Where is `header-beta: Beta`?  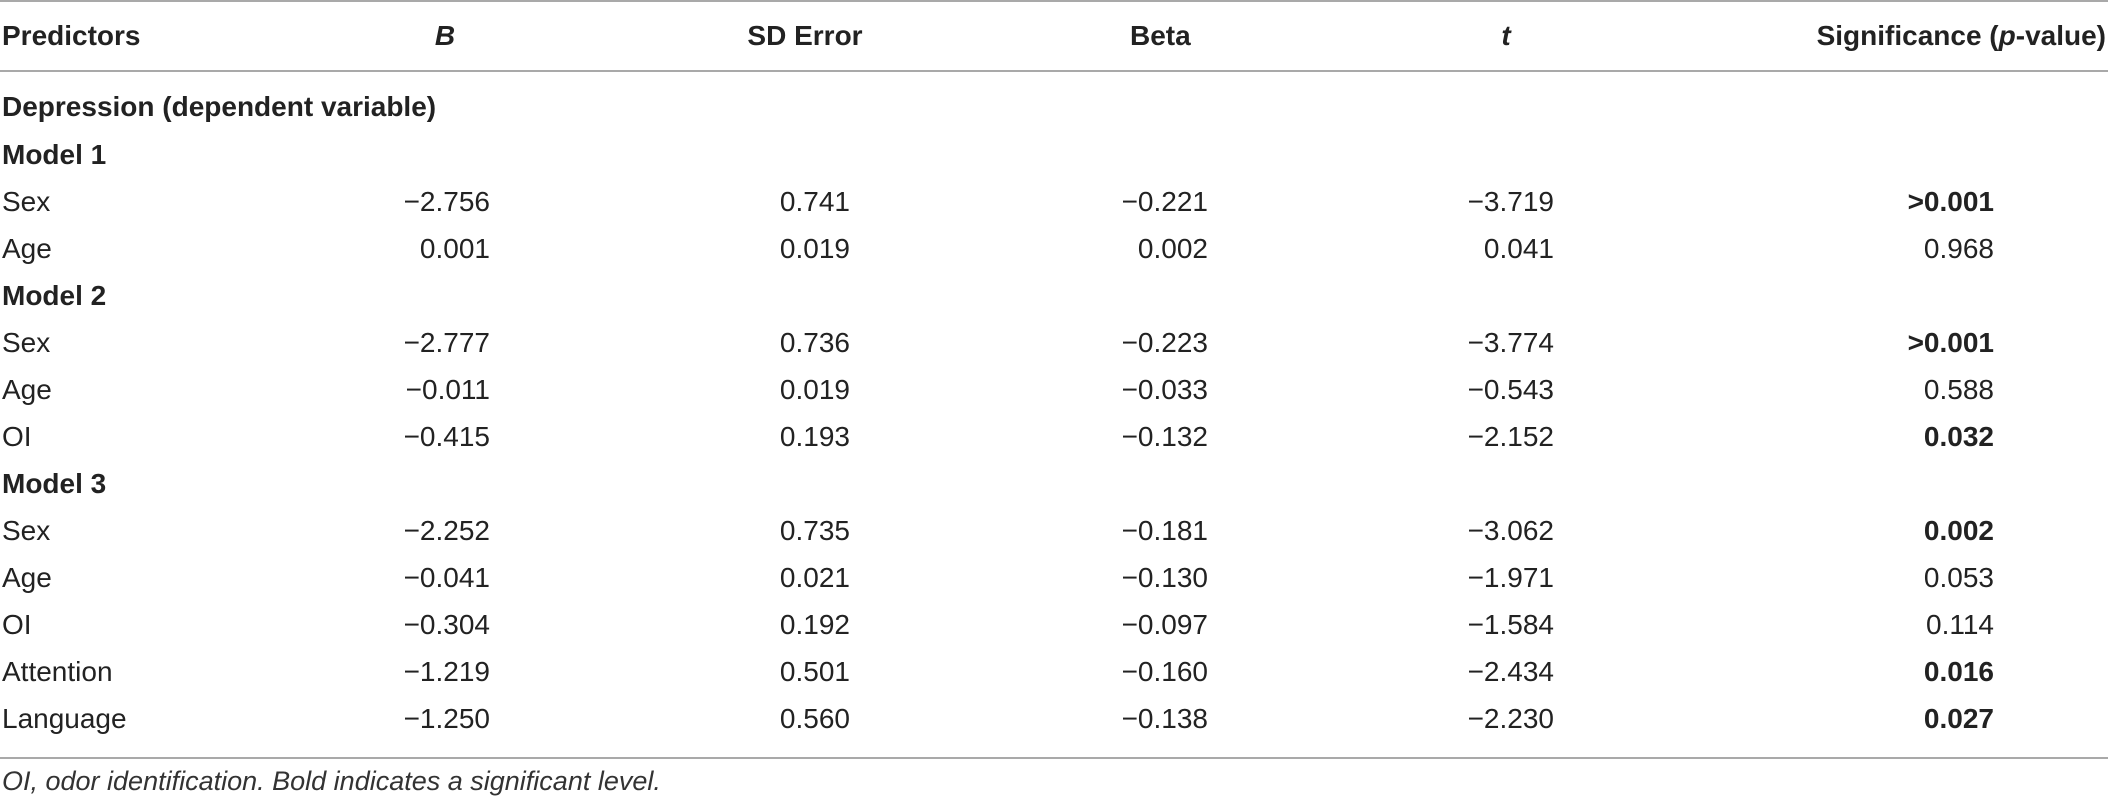
header-beta: Beta is located at coordinates (1160, 35).